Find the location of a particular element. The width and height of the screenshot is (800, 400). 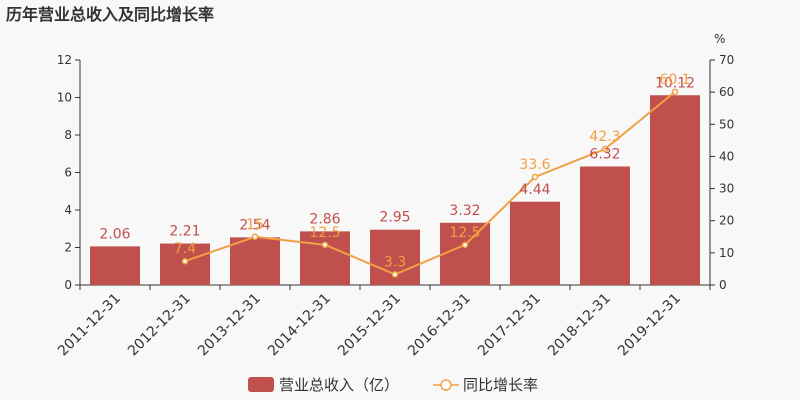

growth-value-label: 7.4 is located at coordinates (185, 249).